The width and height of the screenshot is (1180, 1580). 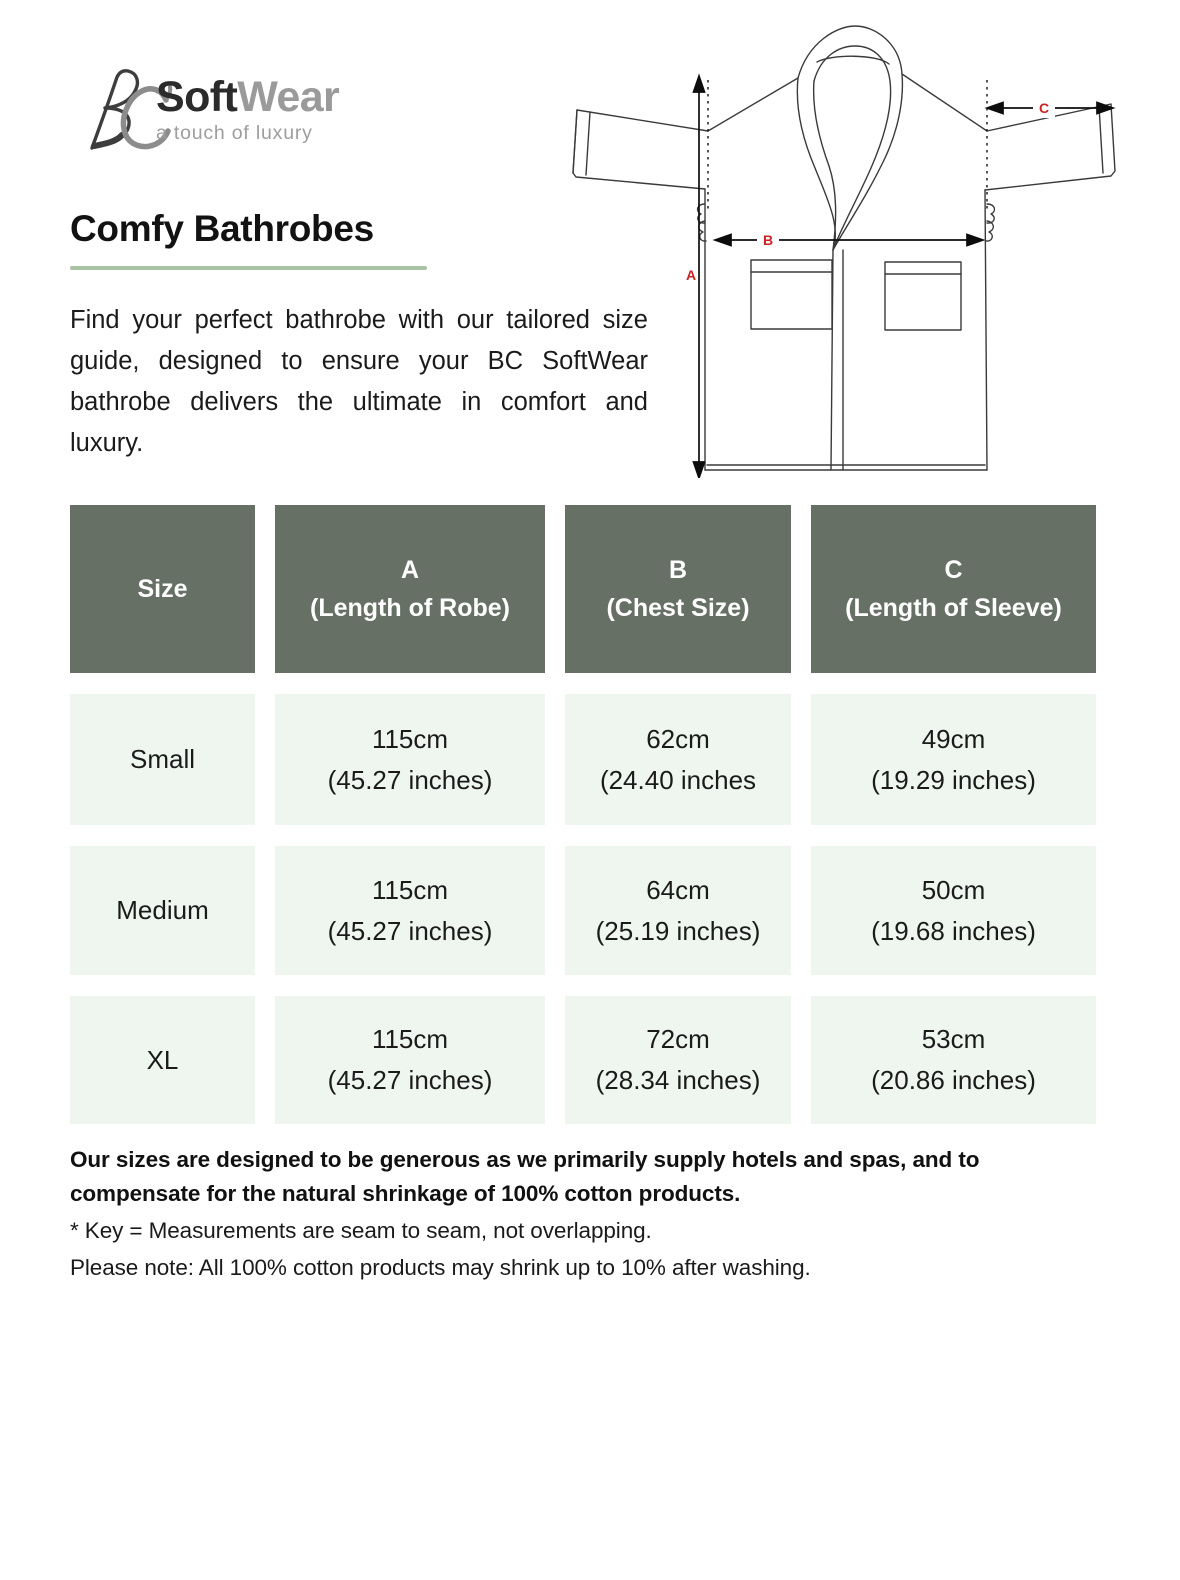 I want to click on cell-size: Small, so click(x=162, y=759).